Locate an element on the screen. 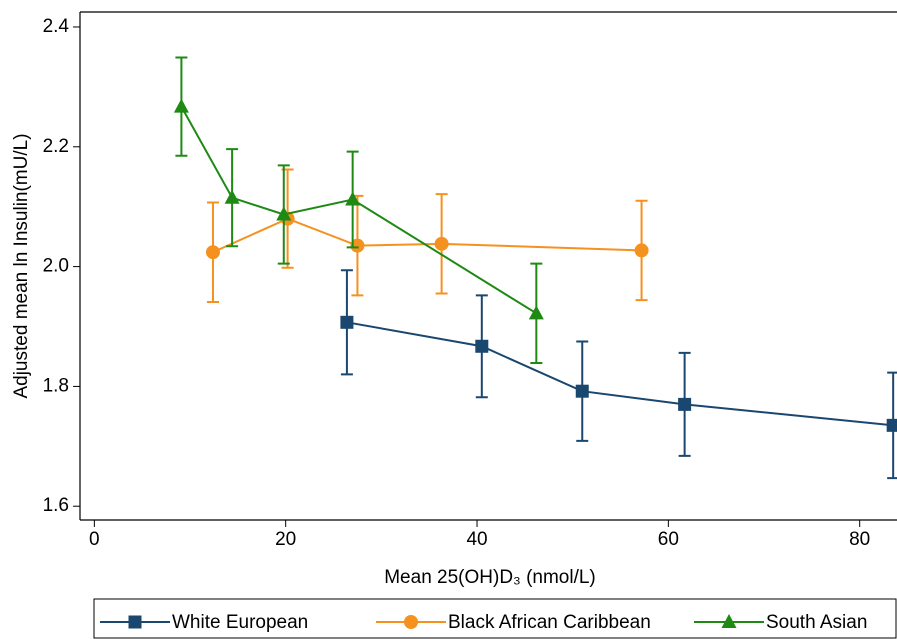 Image resolution: width=897 pixels, height=639 pixels. x-tick-label: 80 is located at coordinates (859, 539).